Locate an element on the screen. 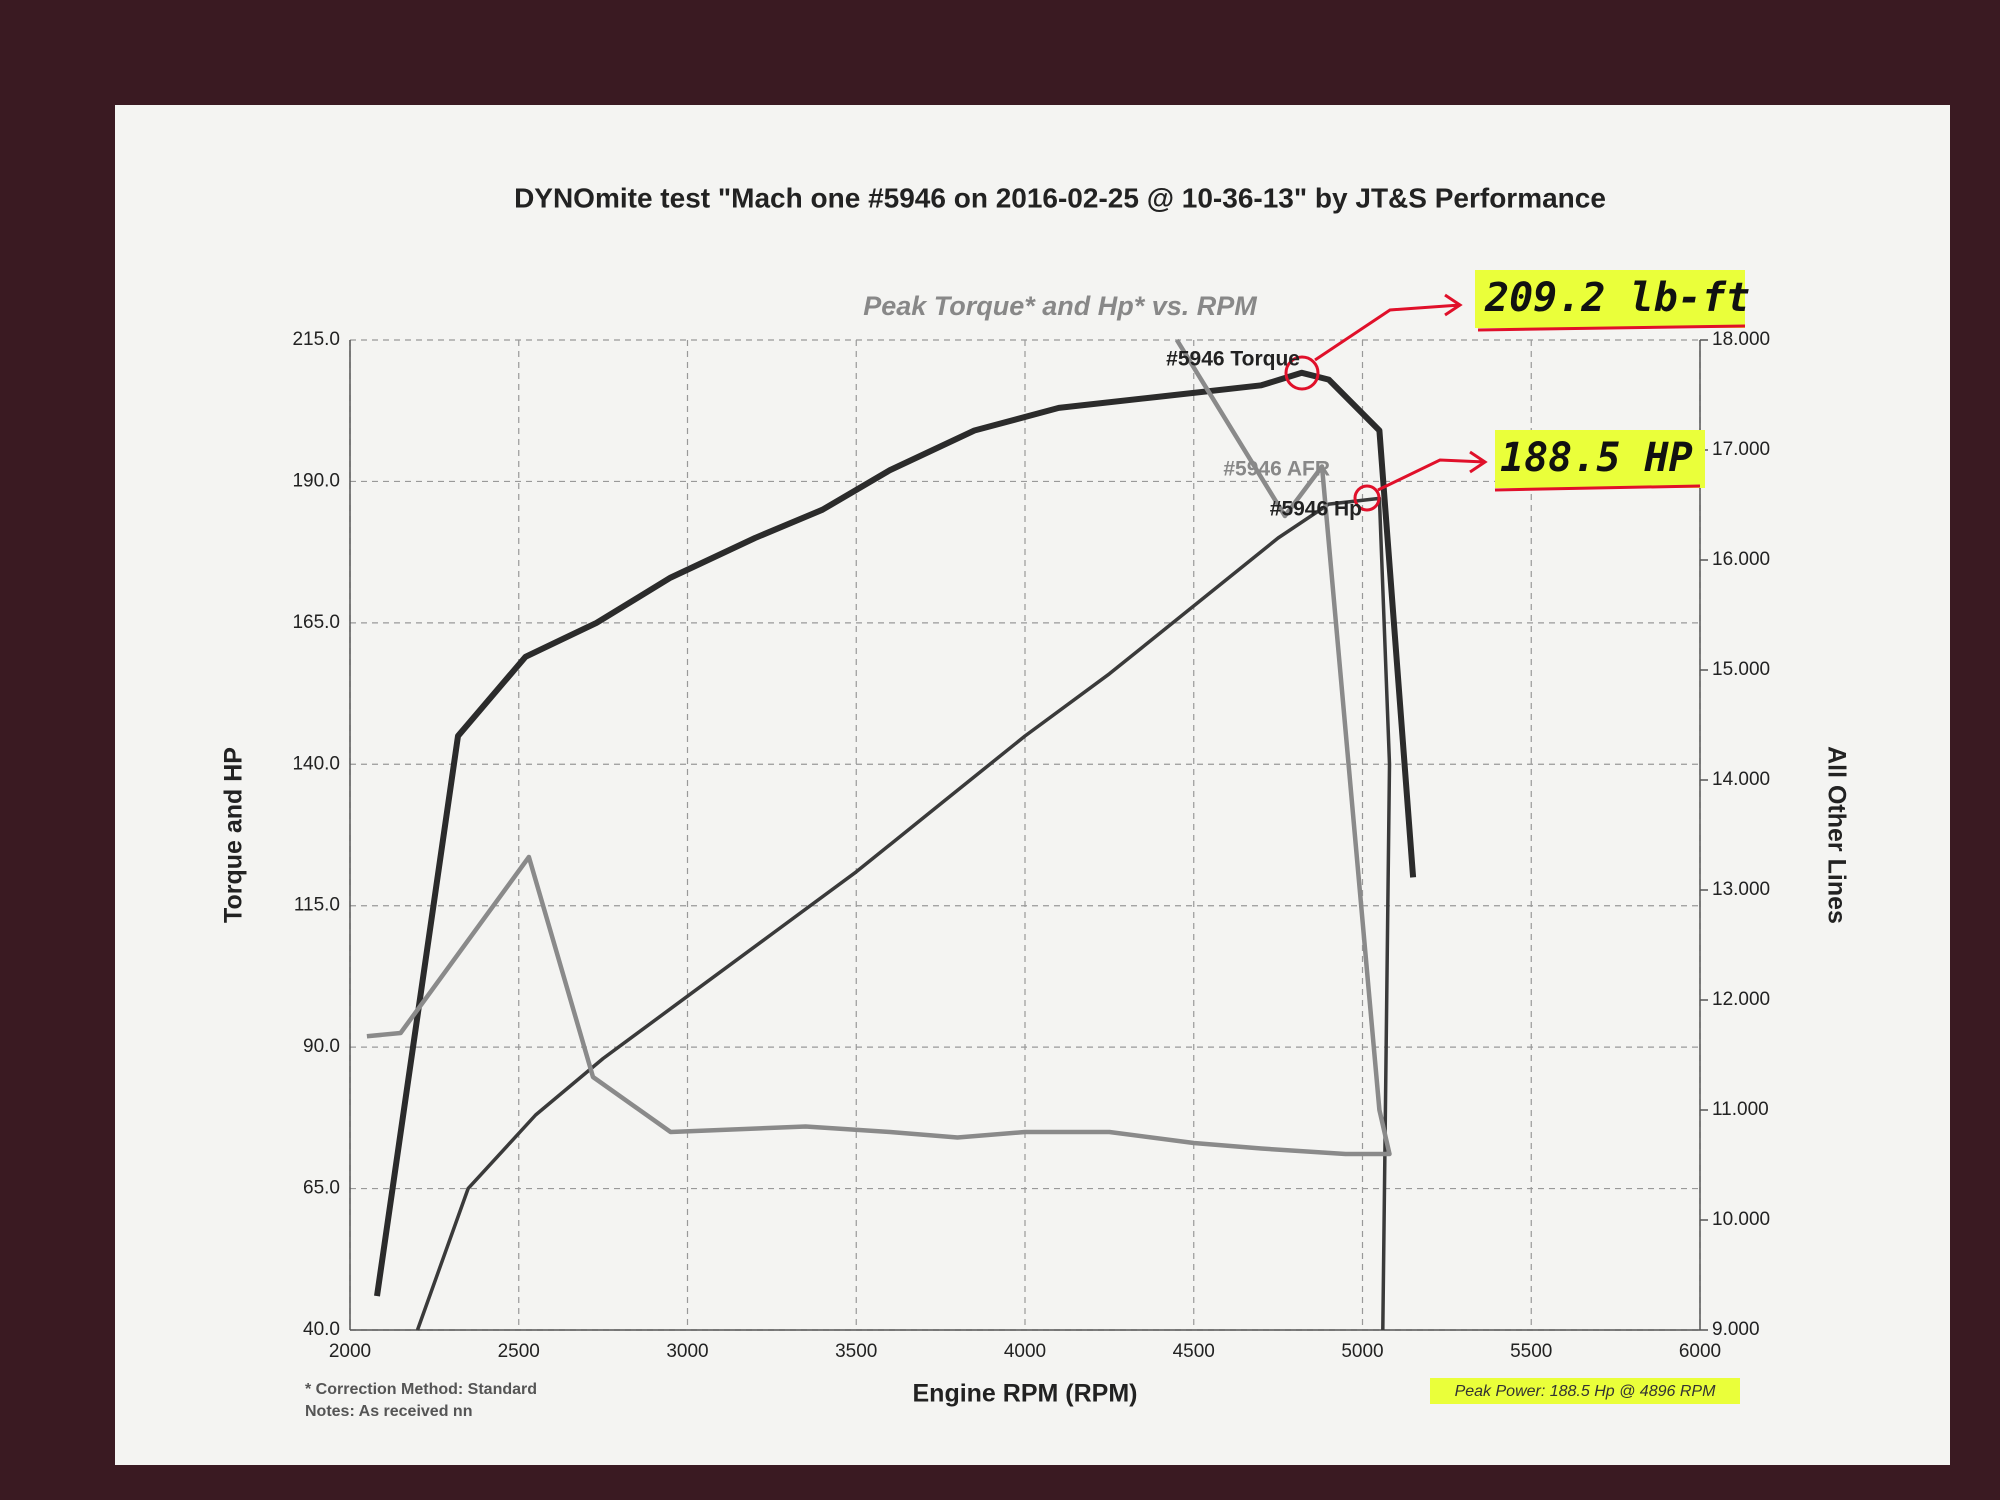  series-label: #5946 AFR is located at coordinates (1276, 469).